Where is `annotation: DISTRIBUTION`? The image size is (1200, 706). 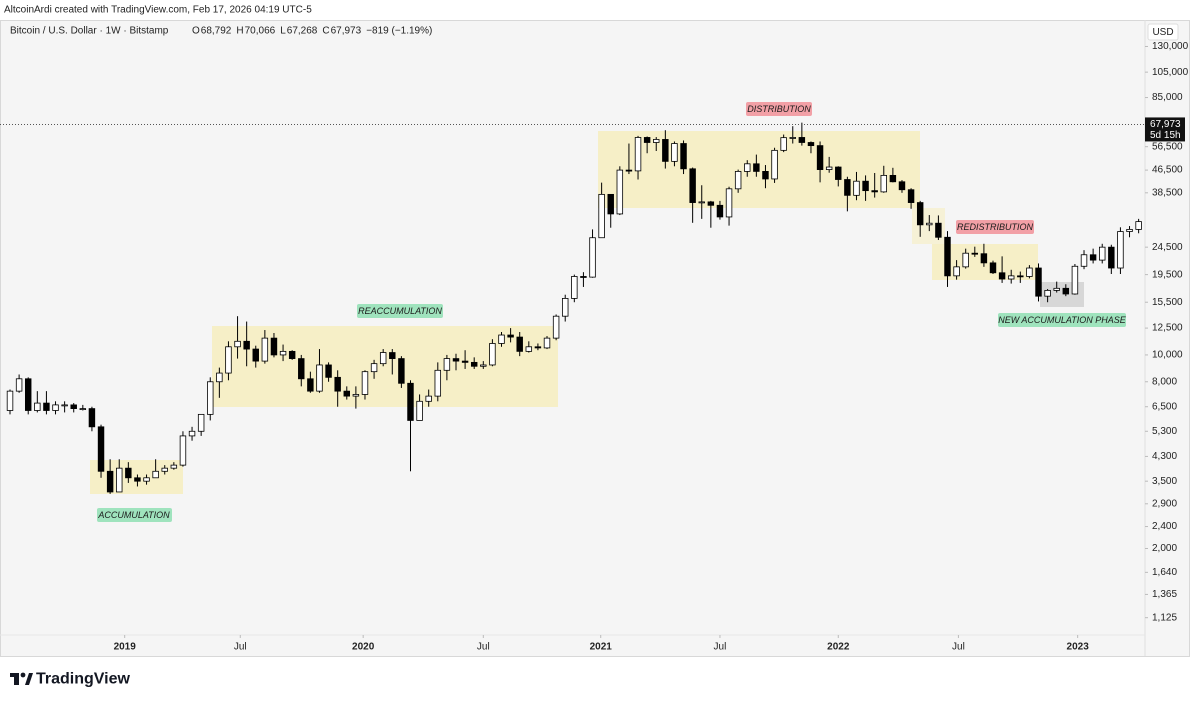 annotation: DISTRIBUTION is located at coordinates (779, 109).